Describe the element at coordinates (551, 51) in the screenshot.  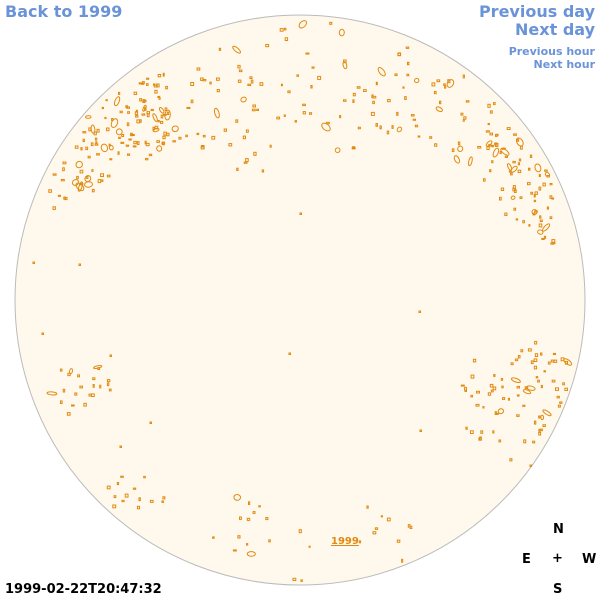
I see `previous-hour-link: Previous hour` at that location.